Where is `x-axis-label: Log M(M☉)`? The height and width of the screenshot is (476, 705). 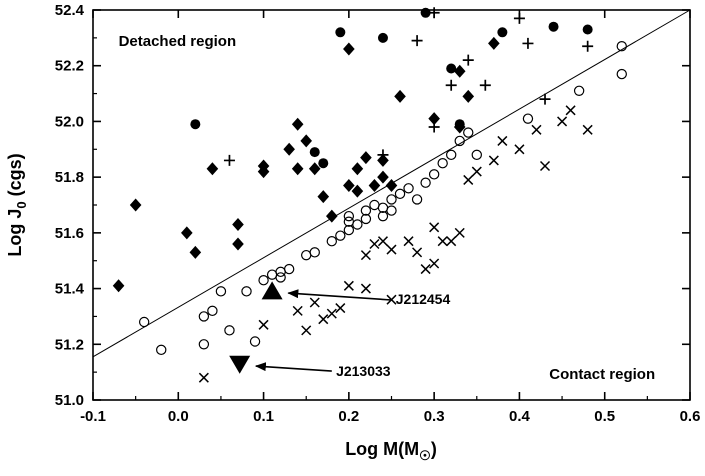 x-axis-label: Log M(M☉) is located at coordinates (391, 451).